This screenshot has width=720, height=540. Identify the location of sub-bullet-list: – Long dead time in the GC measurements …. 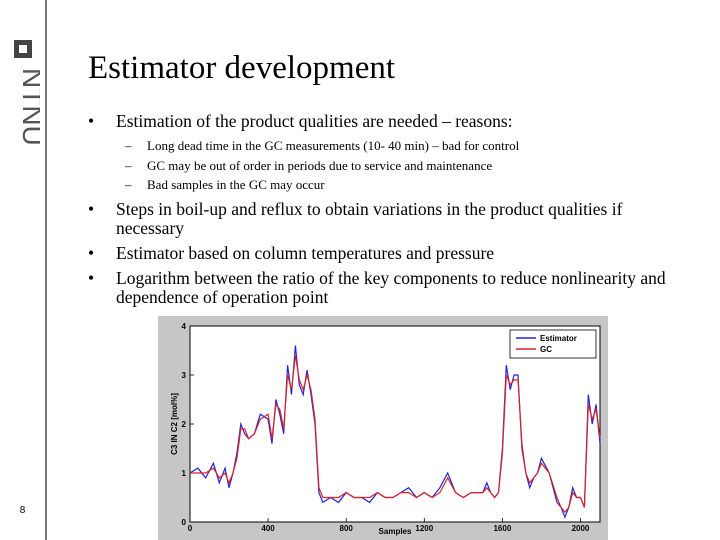
(388, 165).